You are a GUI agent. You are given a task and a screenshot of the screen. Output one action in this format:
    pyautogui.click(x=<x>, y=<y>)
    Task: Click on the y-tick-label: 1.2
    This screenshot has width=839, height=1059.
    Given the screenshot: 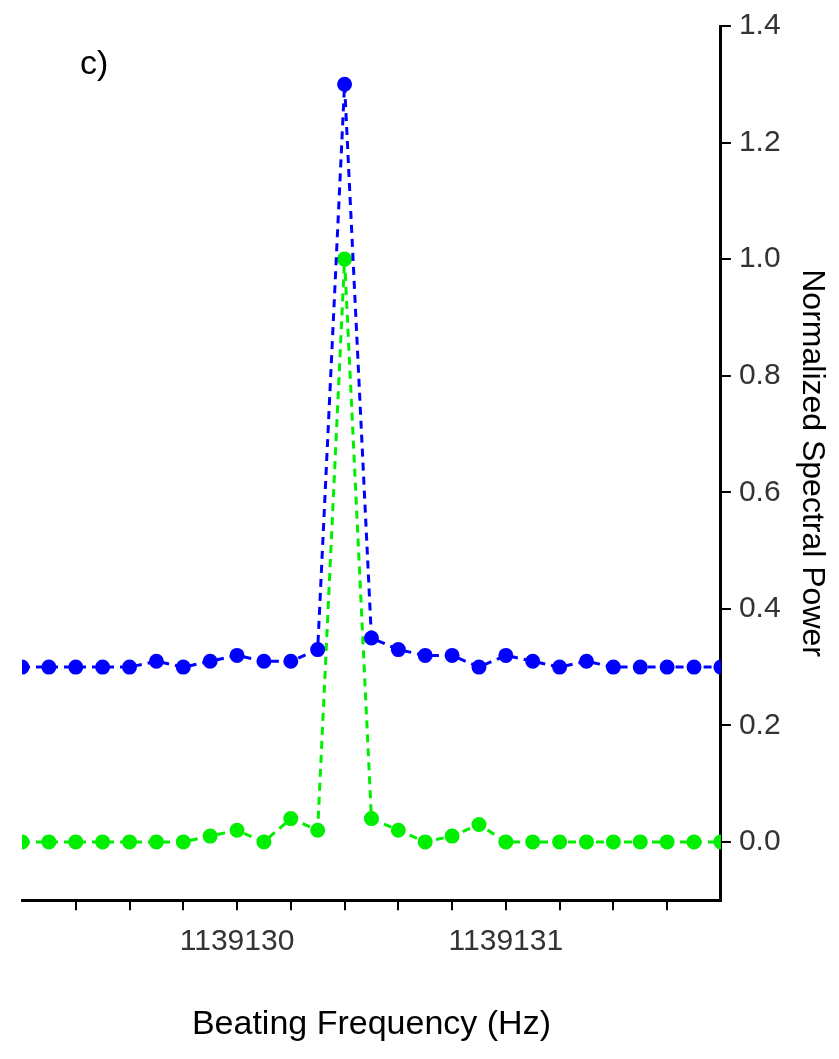 What is the action you would take?
    pyautogui.click(x=759, y=140)
    